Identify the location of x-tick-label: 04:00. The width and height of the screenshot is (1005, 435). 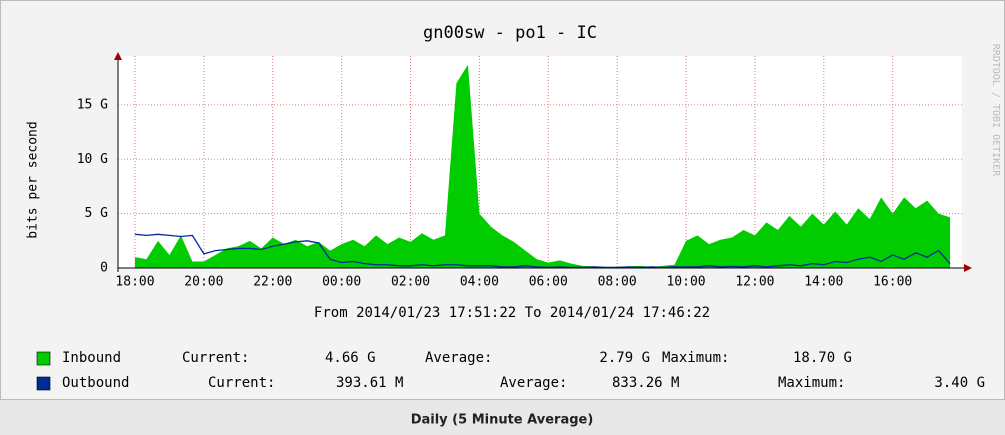
(479, 282).